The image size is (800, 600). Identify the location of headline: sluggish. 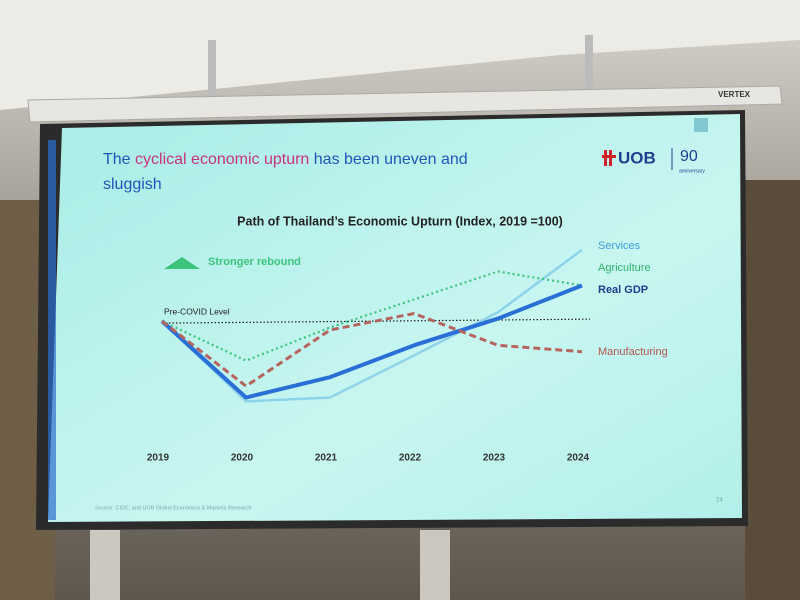
(132, 184).